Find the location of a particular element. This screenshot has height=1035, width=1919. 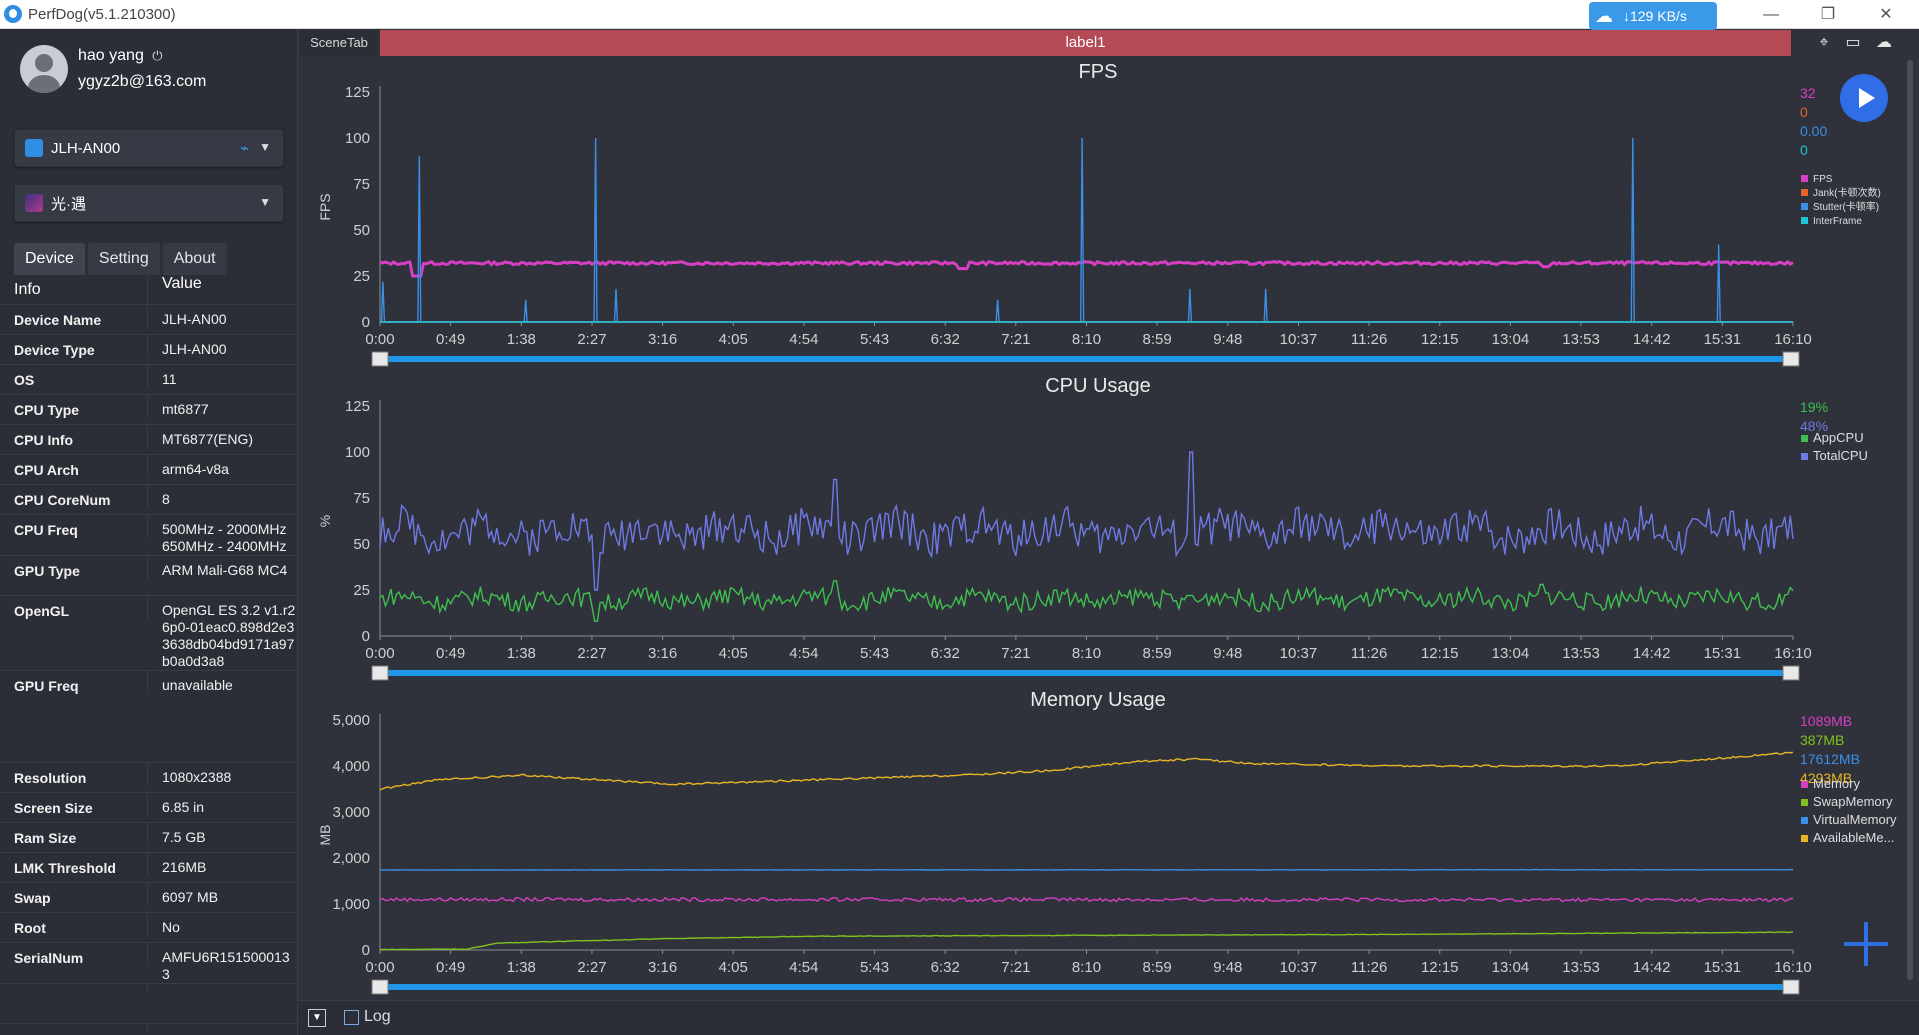

scene-label-bar: label1 is located at coordinates (1085, 43).